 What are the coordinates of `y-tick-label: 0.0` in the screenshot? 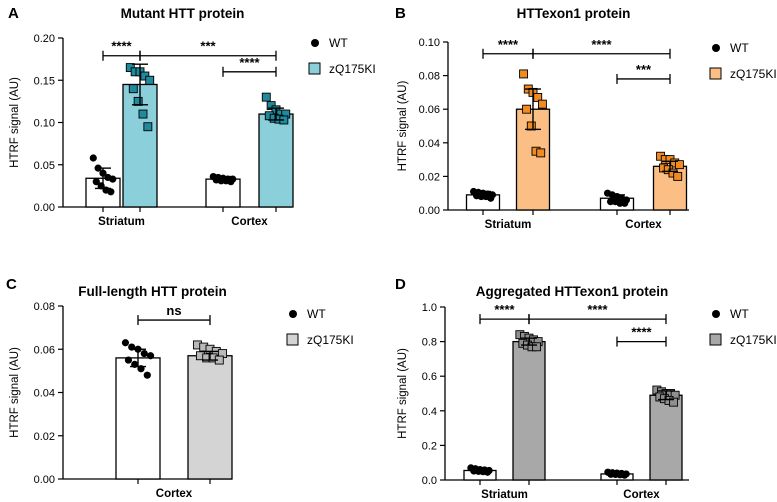 It's located at (429, 481).